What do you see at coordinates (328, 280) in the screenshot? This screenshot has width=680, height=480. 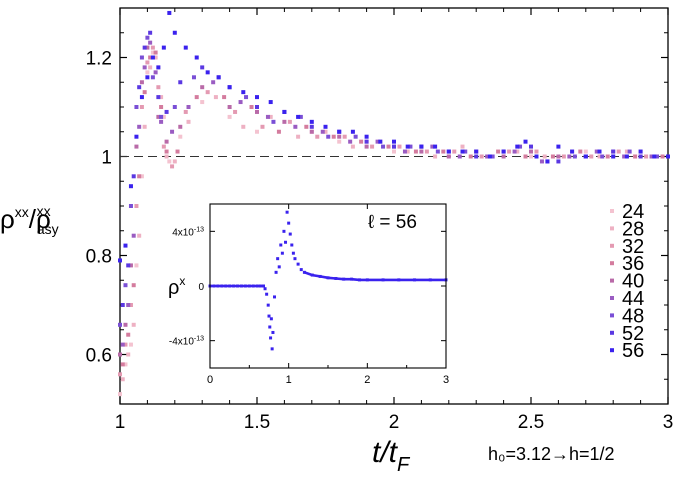 I see `inset-series-points` at bounding box center [328, 280].